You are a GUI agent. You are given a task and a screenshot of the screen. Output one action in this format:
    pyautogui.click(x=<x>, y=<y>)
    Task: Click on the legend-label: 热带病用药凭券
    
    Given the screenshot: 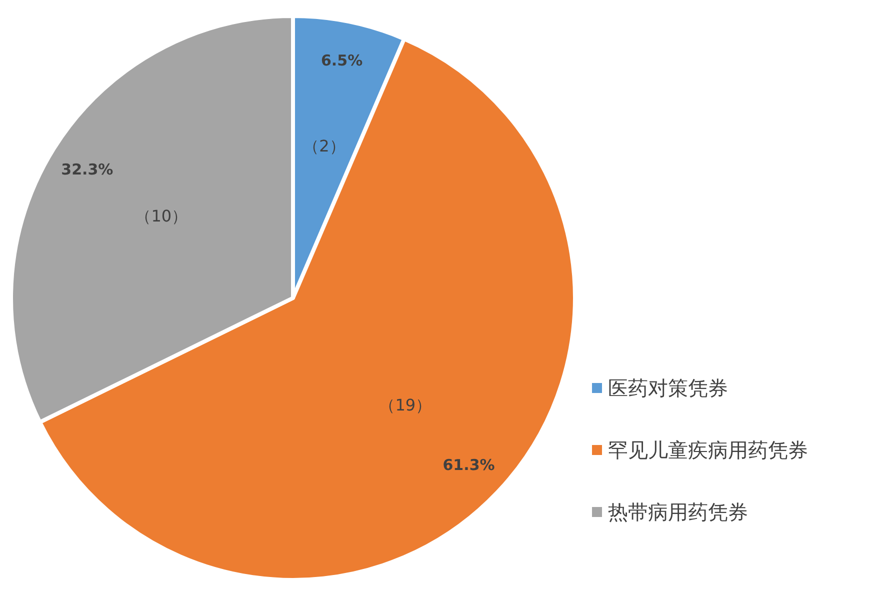 What is the action you would take?
    pyautogui.click(x=678, y=512)
    